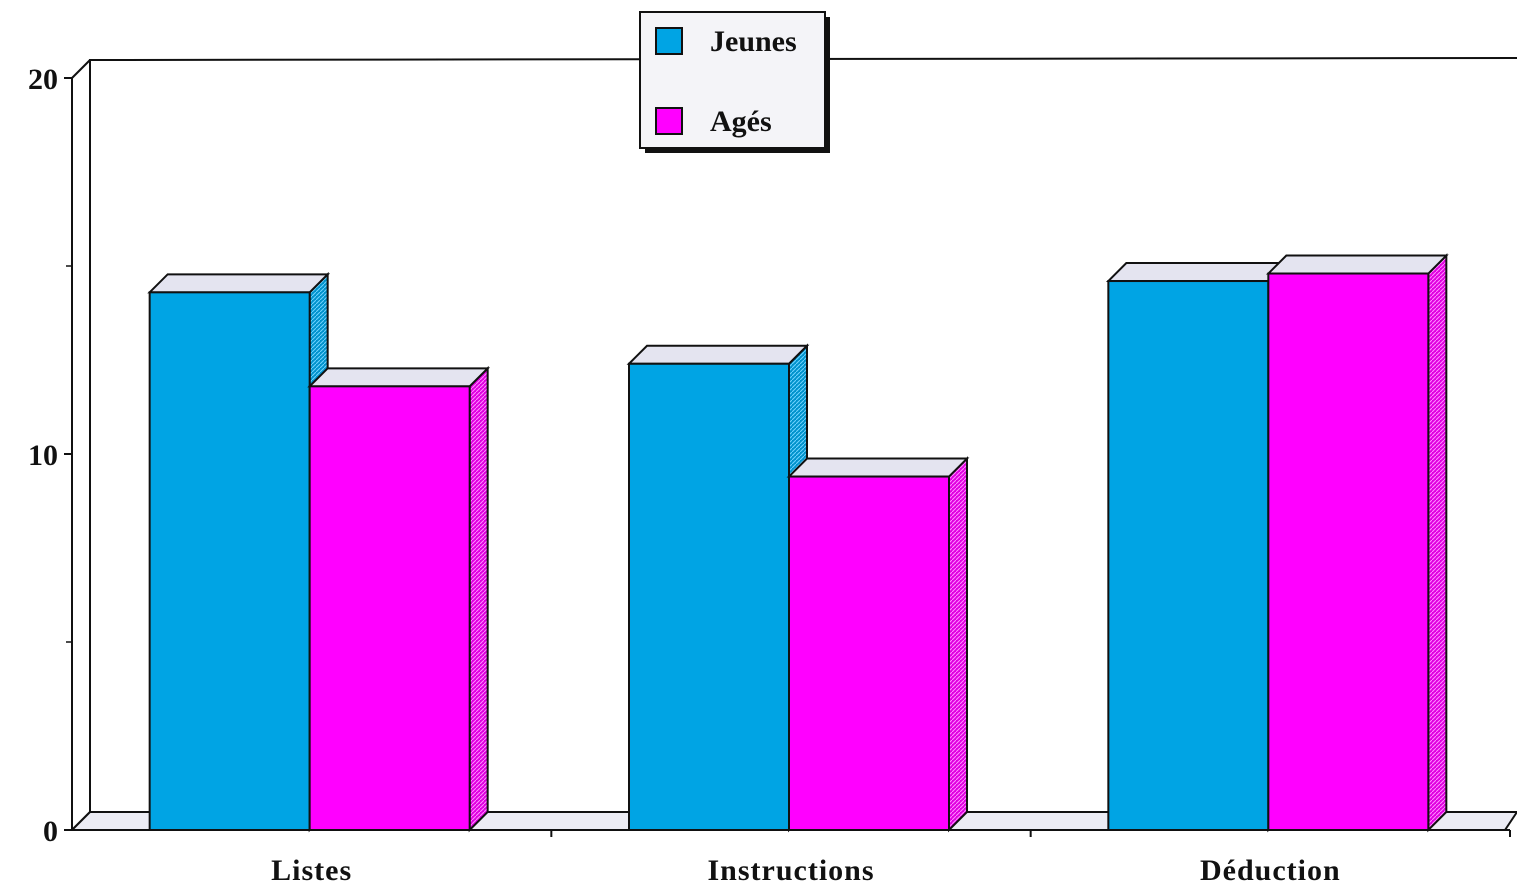 The height and width of the screenshot is (891, 1517). I want to click on bar-ags-instructions, so click(869, 653).